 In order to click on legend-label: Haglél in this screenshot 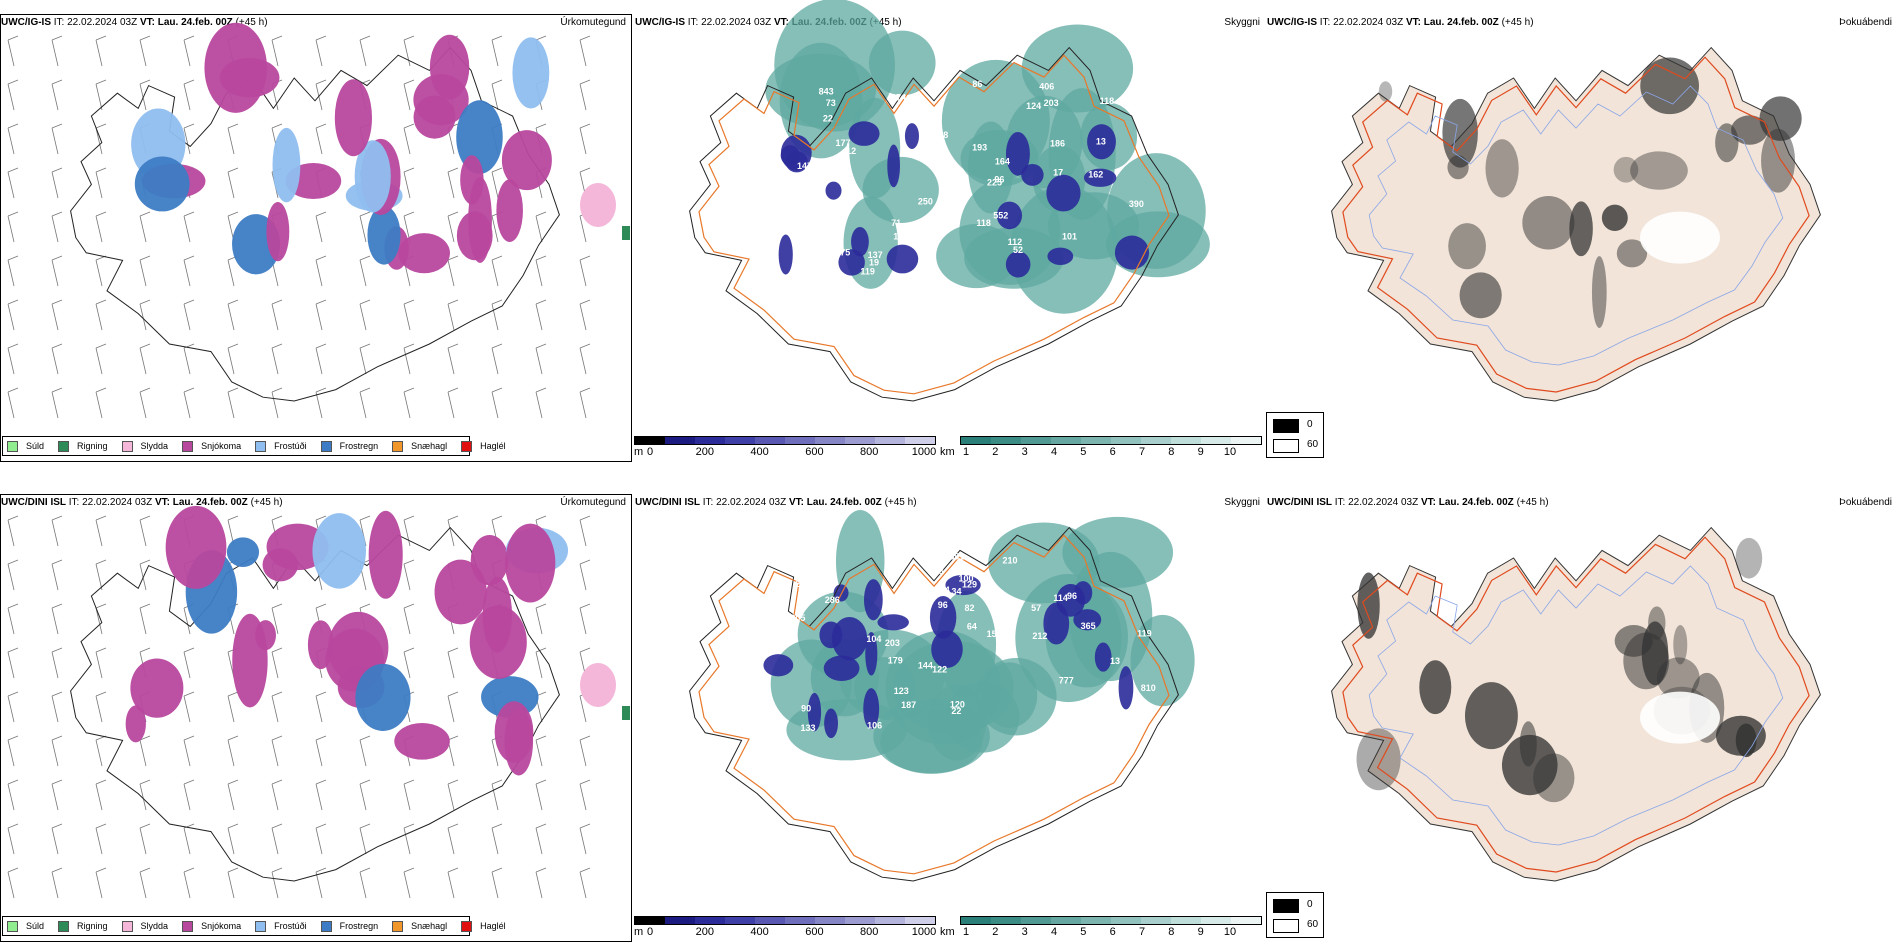, I will do `click(493, 926)`.